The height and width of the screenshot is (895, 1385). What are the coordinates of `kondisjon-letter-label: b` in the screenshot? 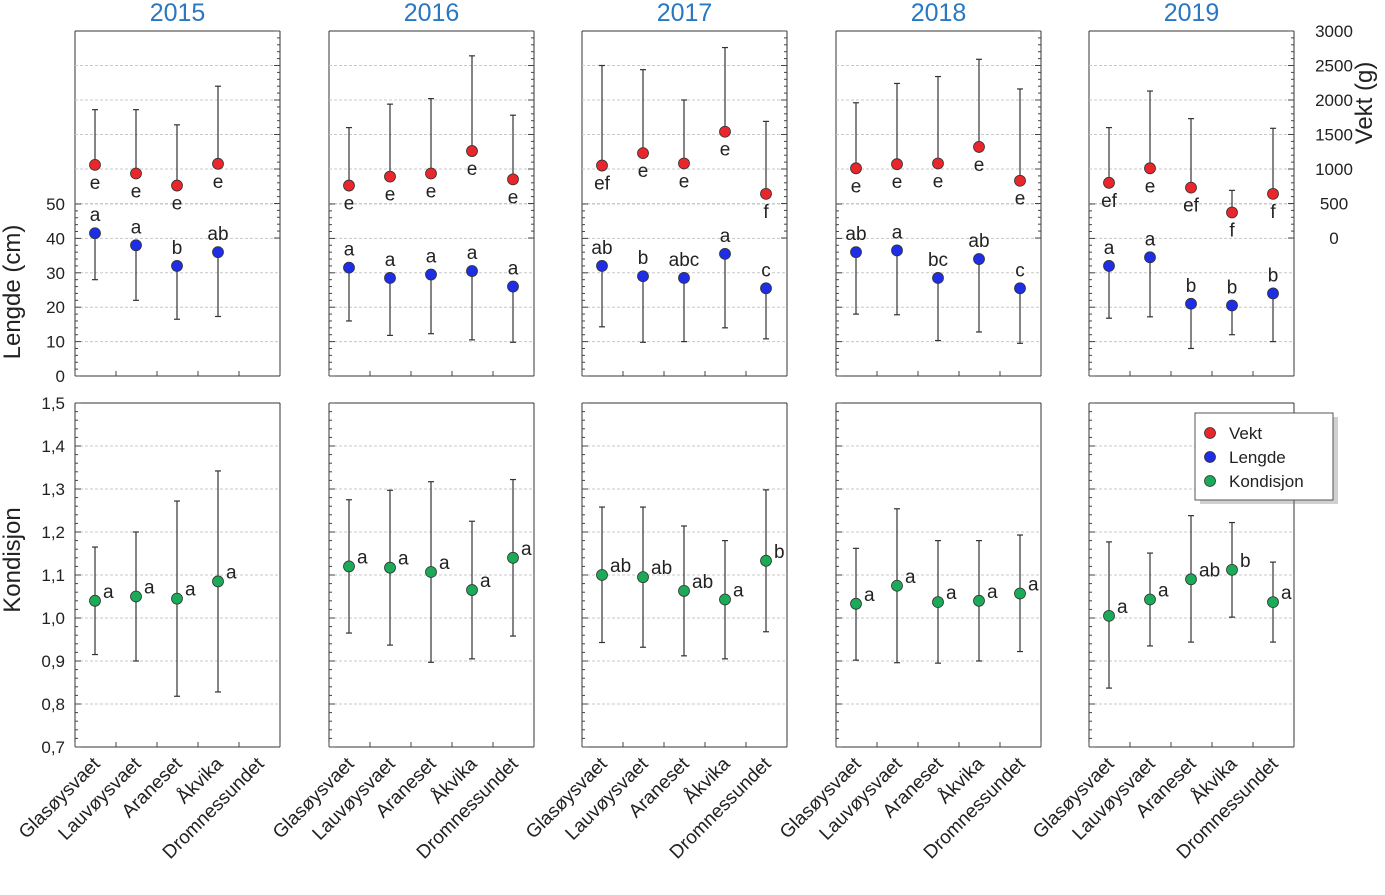 It's located at (1245, 561).